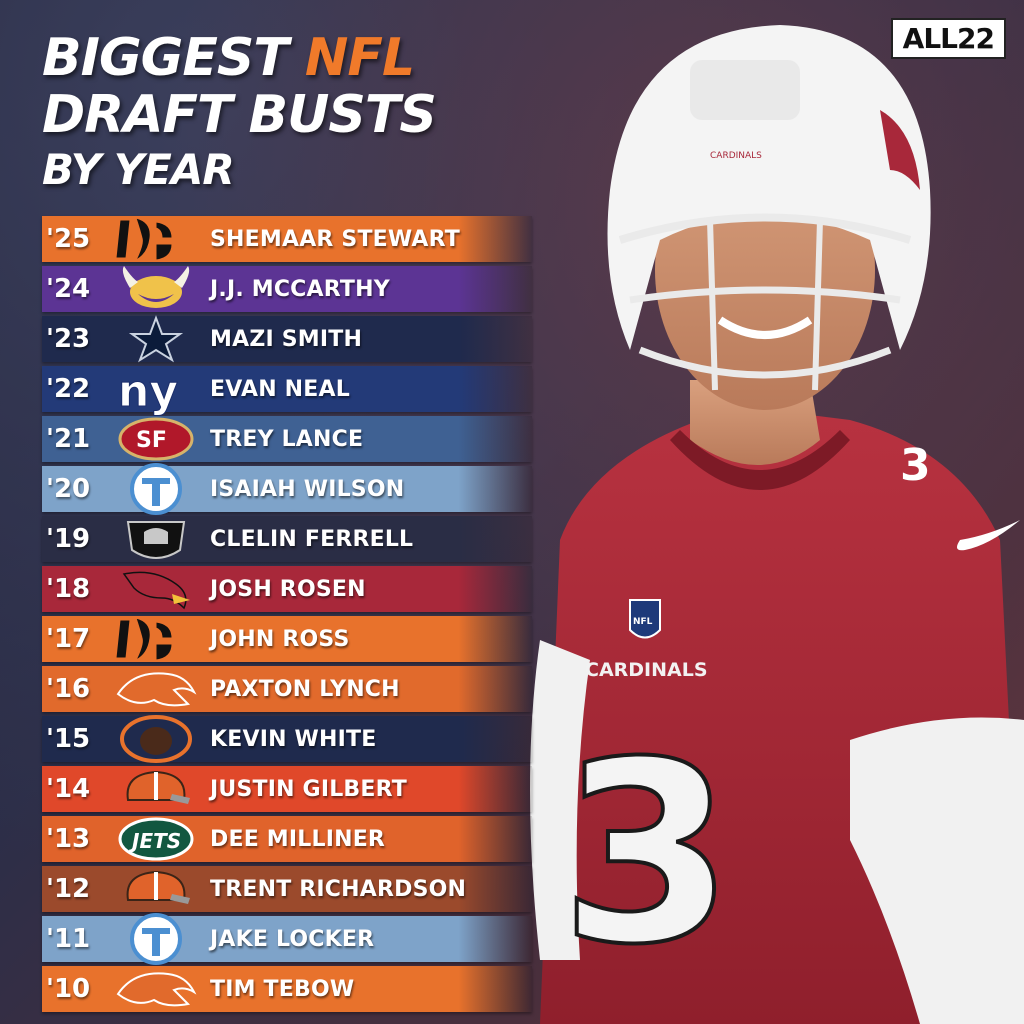 This screenshot has width=1024, height=1024. I want to click on list-item: '16 PAXTON LYNCH, so click(287, 689).